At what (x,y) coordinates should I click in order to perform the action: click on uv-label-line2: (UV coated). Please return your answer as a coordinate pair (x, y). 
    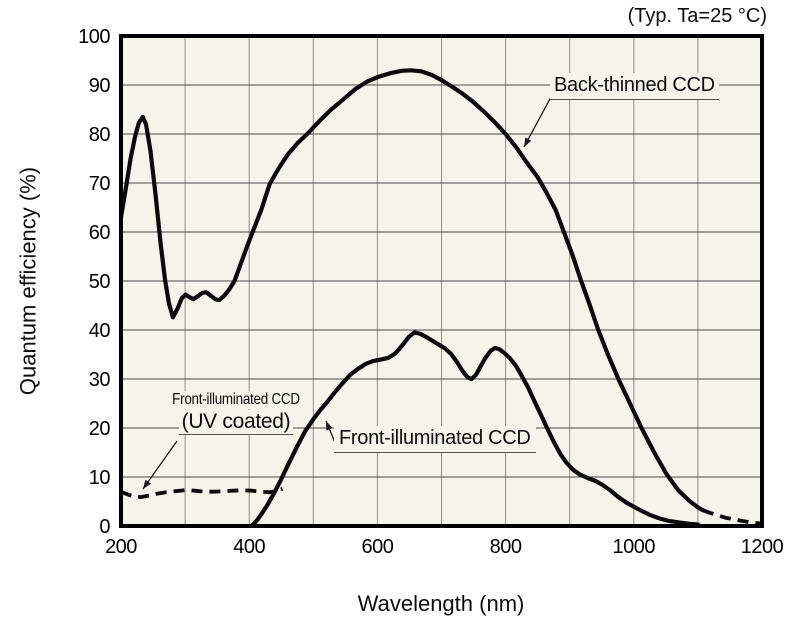
    Looking at the image, I should click on (236, 423).